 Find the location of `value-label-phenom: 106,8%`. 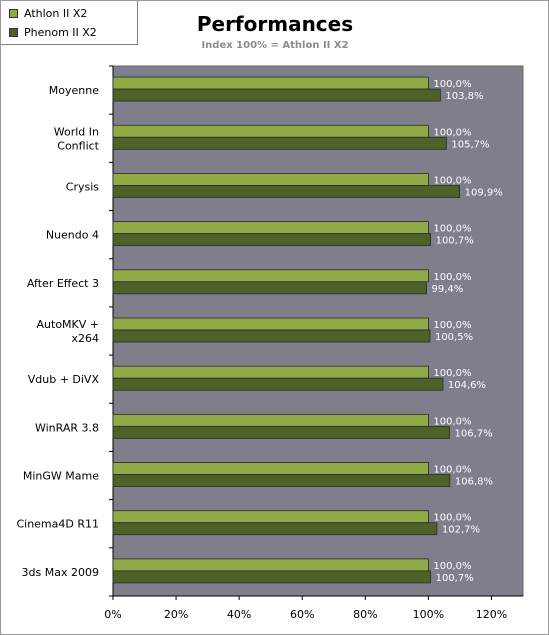

value-label-phenom: 106,8% is located at coordinates (474, 482).